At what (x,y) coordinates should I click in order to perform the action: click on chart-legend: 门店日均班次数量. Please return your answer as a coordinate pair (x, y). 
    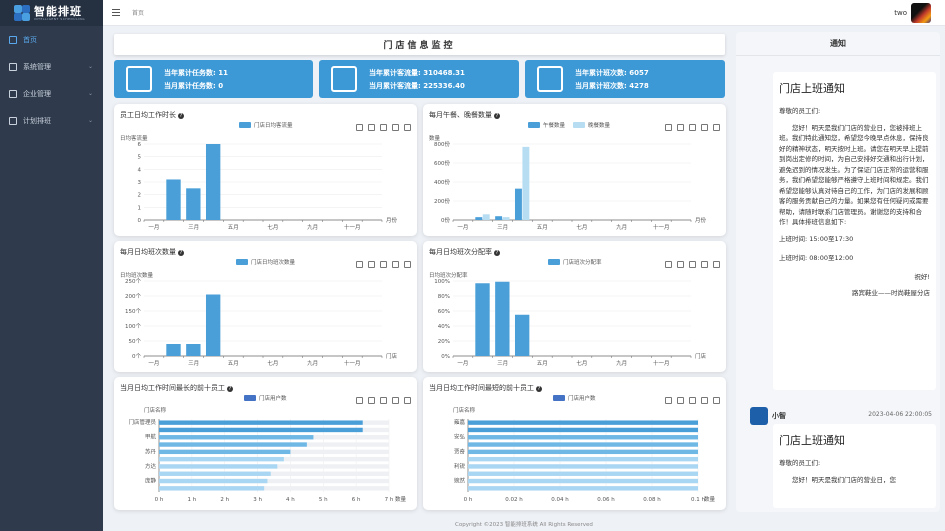
    Looking at the image, I should click on (265, 262).